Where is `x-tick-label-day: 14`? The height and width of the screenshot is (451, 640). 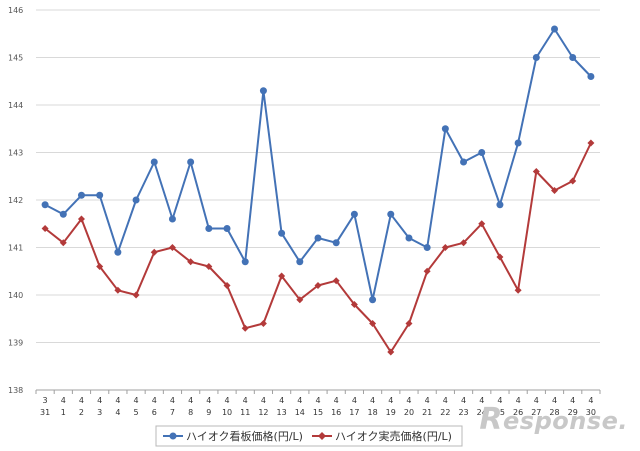
x-tick-label-day: 14 is located at coordinates (300, 412).